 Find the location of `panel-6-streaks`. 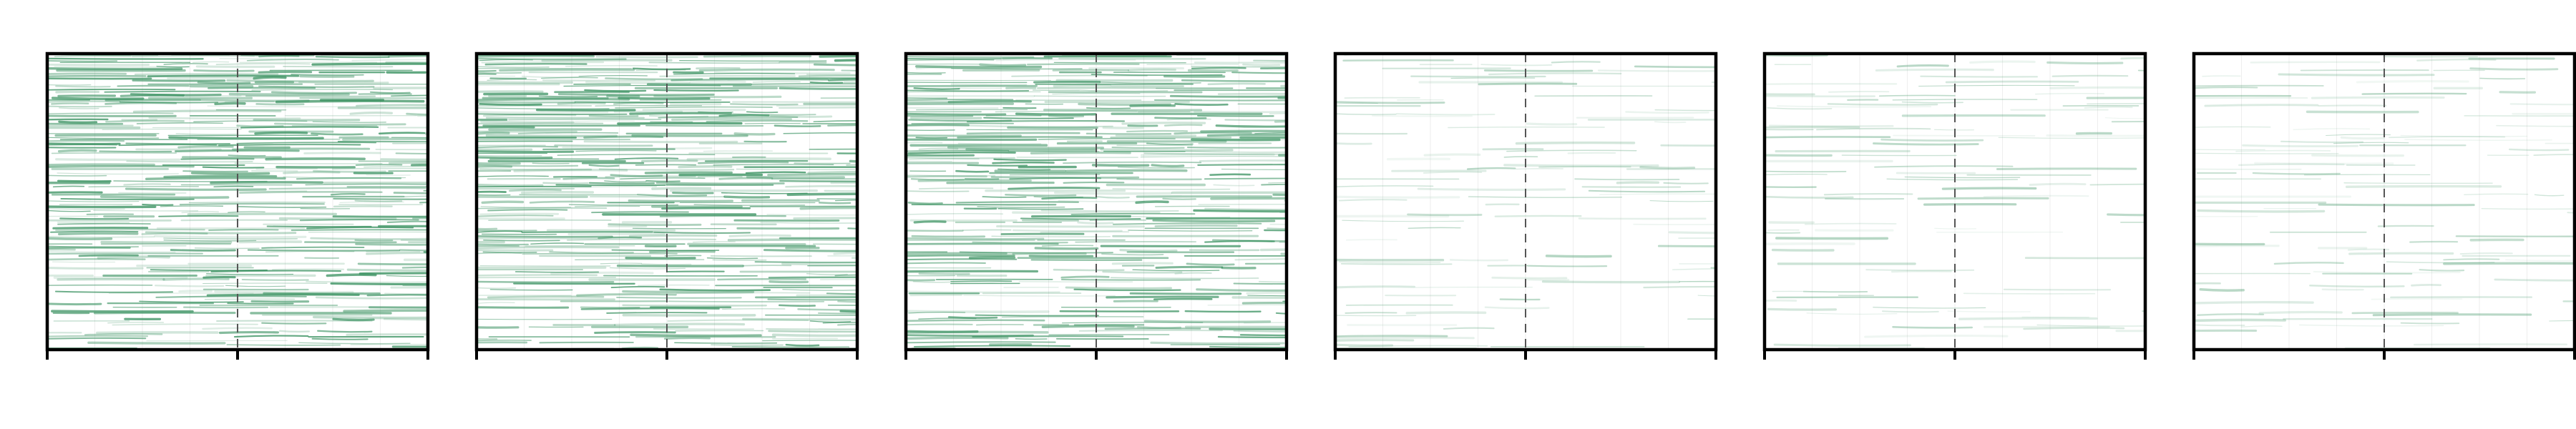

panel-6-streaks is located at coordinates (2384, 203).